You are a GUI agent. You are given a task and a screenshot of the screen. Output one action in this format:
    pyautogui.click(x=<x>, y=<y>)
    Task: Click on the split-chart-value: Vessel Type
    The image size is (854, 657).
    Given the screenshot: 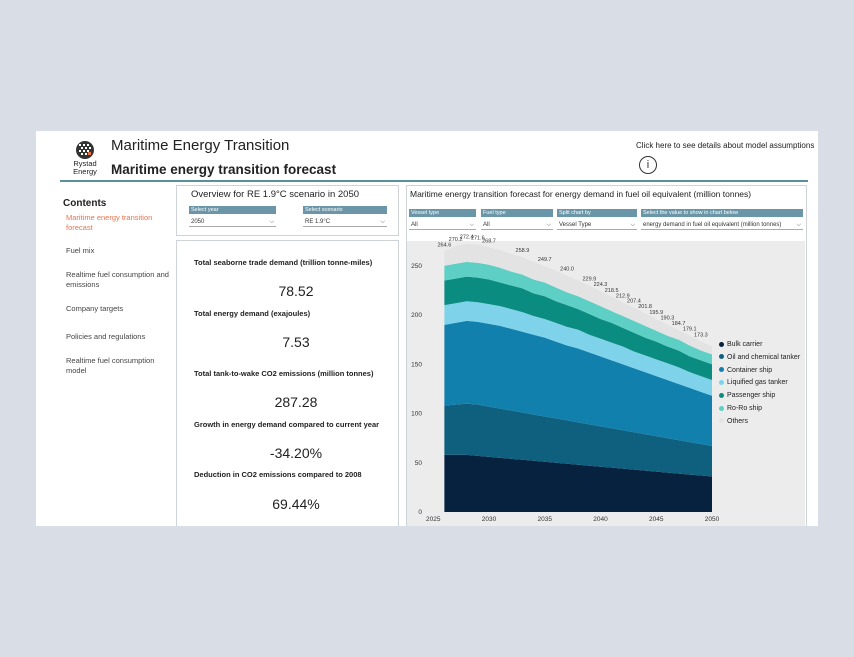 What is the action you would take?
    pyautogui.click(x=575, y=225)
    